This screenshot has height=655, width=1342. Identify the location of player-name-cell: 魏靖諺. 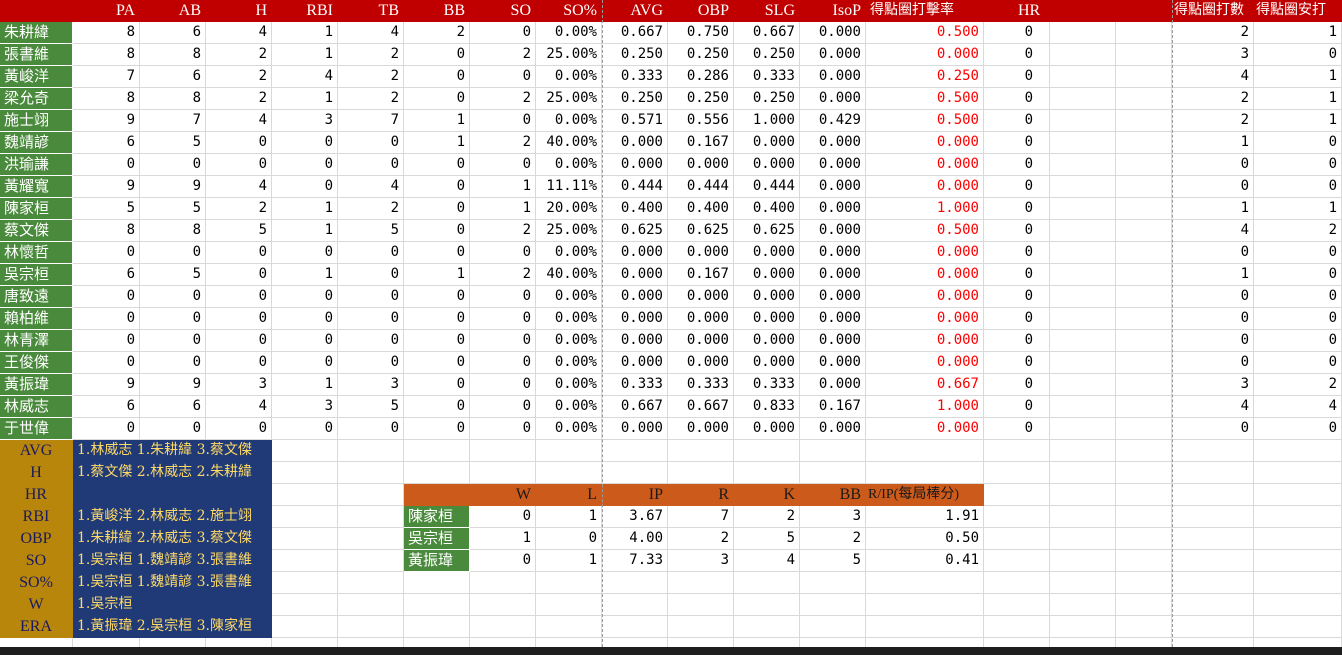
(36, 143).